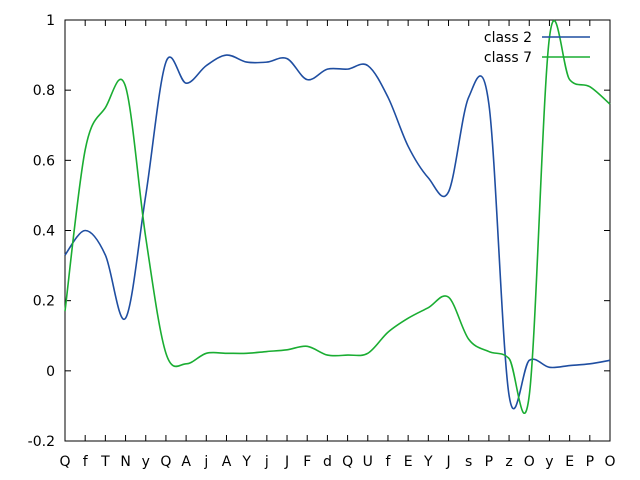 The width and height of the screenshot is (640, 480). What do you see at coordinates (44, 232) in the screenshot?
I see `y-tick-label: 0.4` at bounding box center [44, 232].